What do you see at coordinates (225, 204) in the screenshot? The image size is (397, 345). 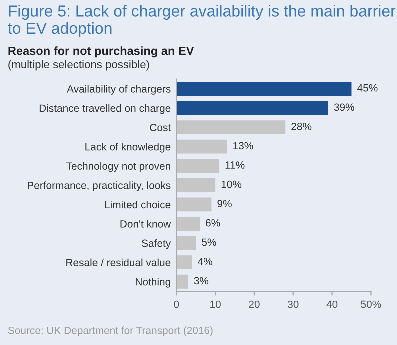 I see `data-label: 9%` at bounding box center [225, 204].